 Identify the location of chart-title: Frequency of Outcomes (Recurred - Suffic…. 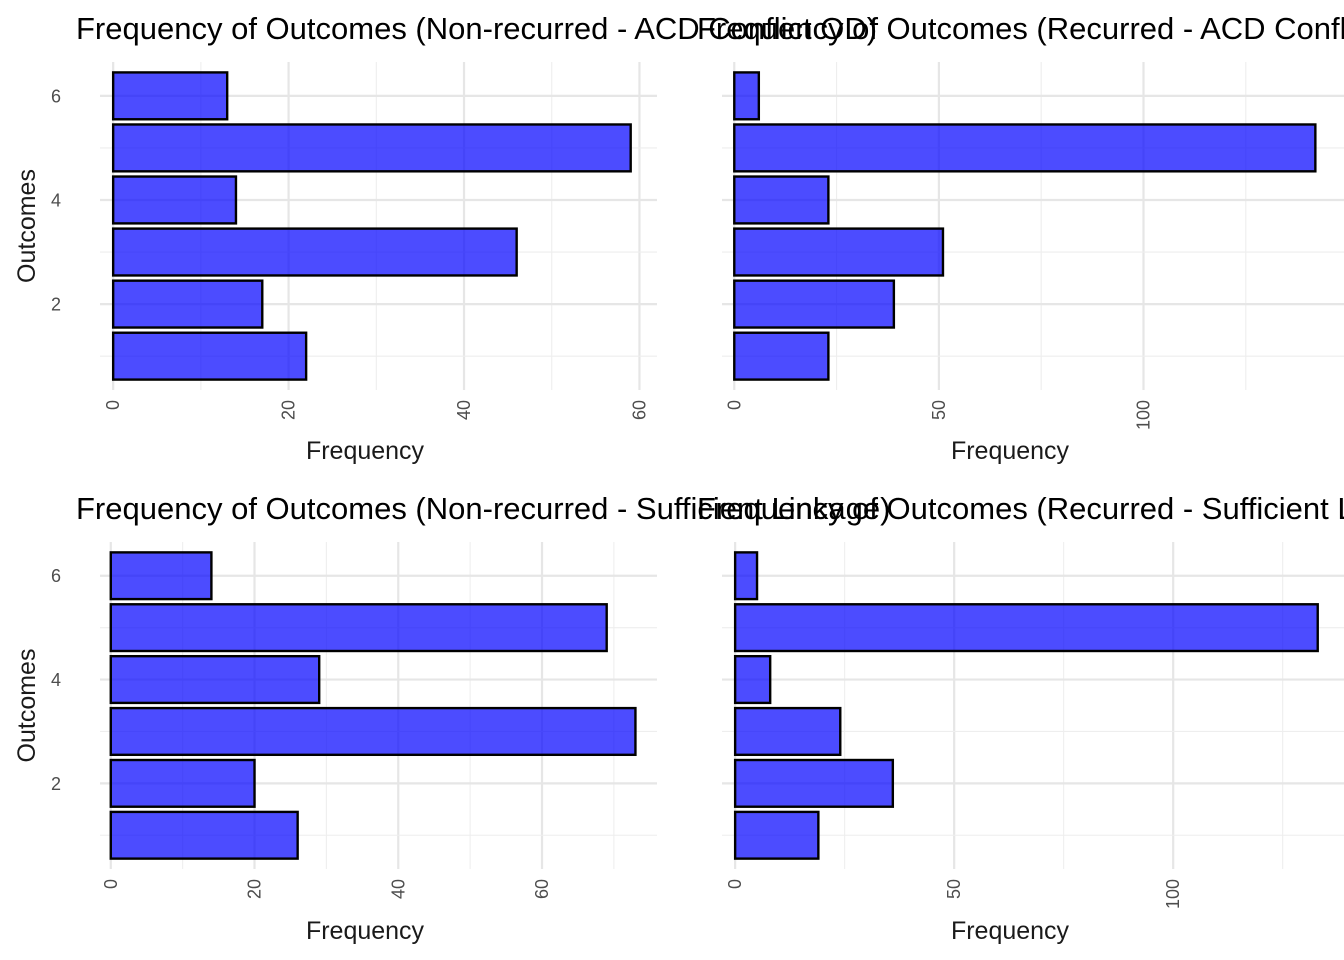
(1020, 508).